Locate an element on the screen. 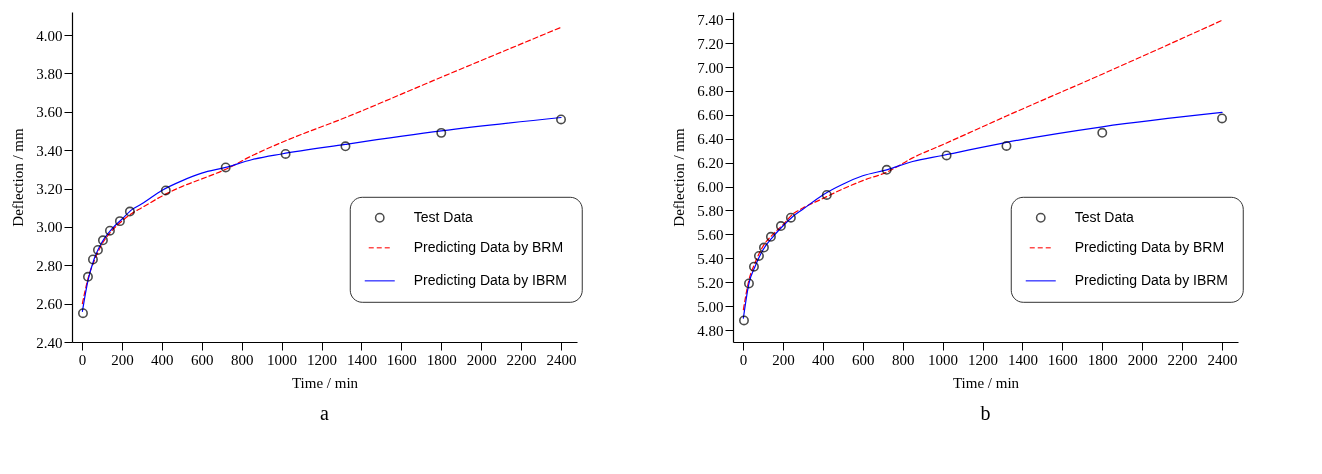 This screenshot has width=1322, height=474. y-tick-label: 6.40 is located at coordinates (710, 139).